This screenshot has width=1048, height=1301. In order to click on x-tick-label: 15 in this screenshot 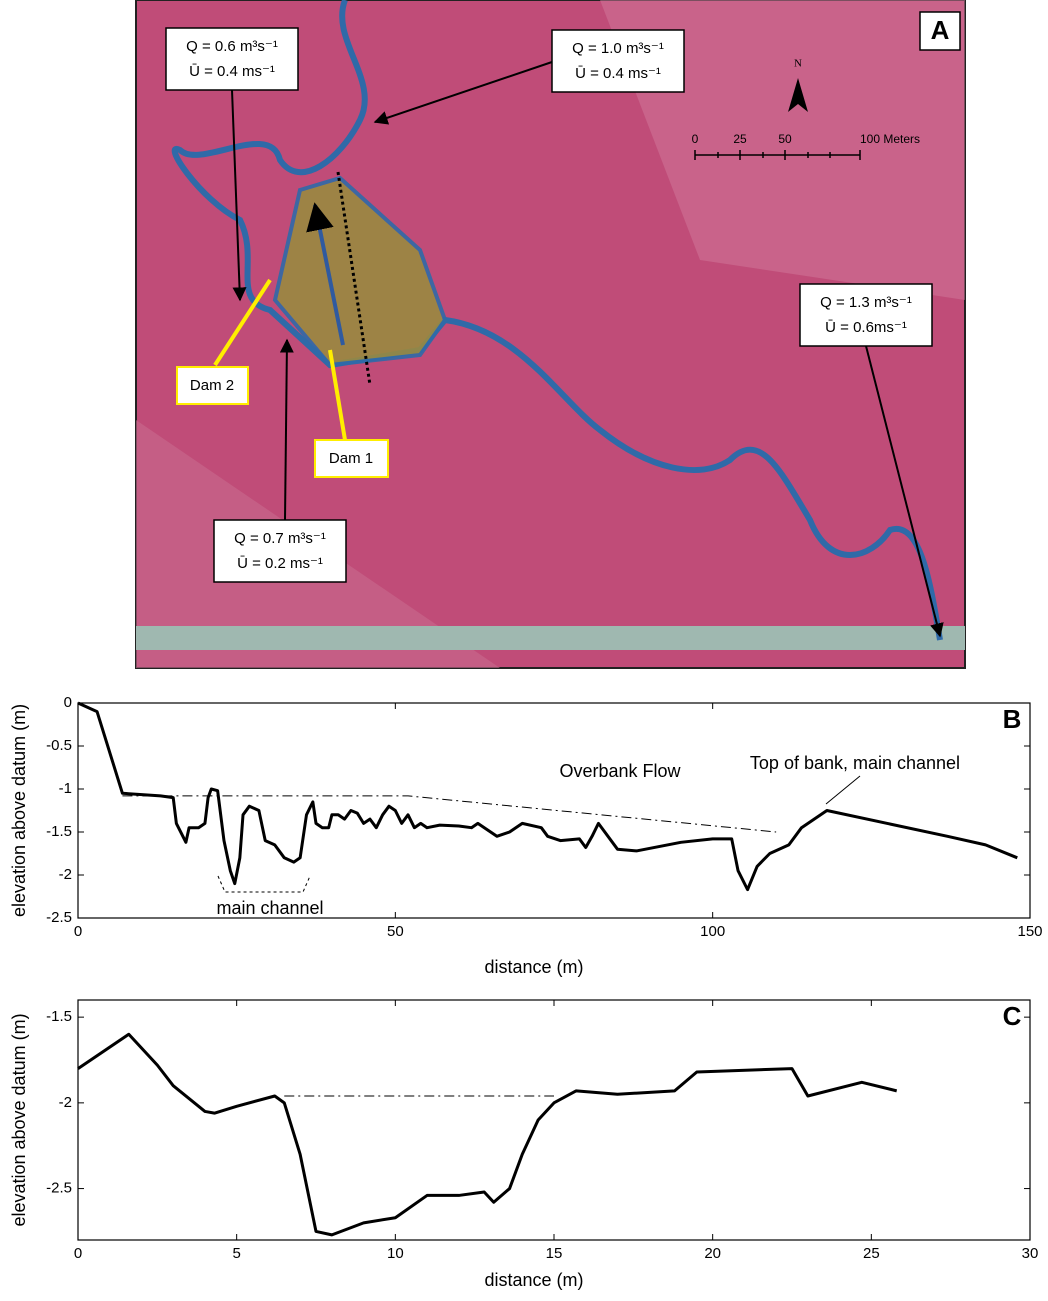, I will do `click(554, 1253)`.